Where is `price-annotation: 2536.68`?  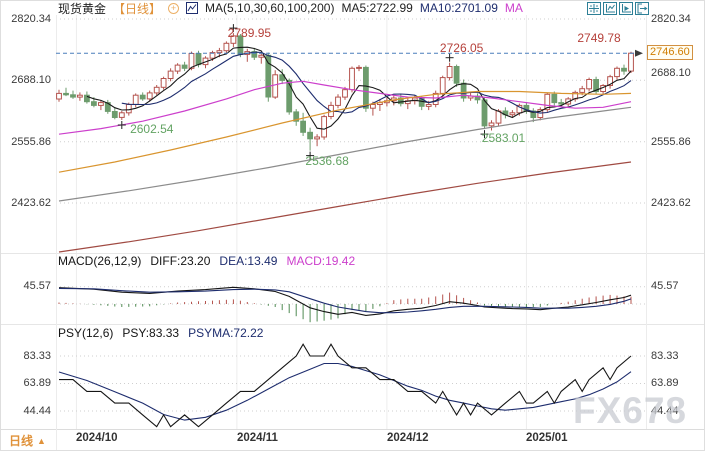
price-annotation: 2536.68 is located at coordinates (327, 160).